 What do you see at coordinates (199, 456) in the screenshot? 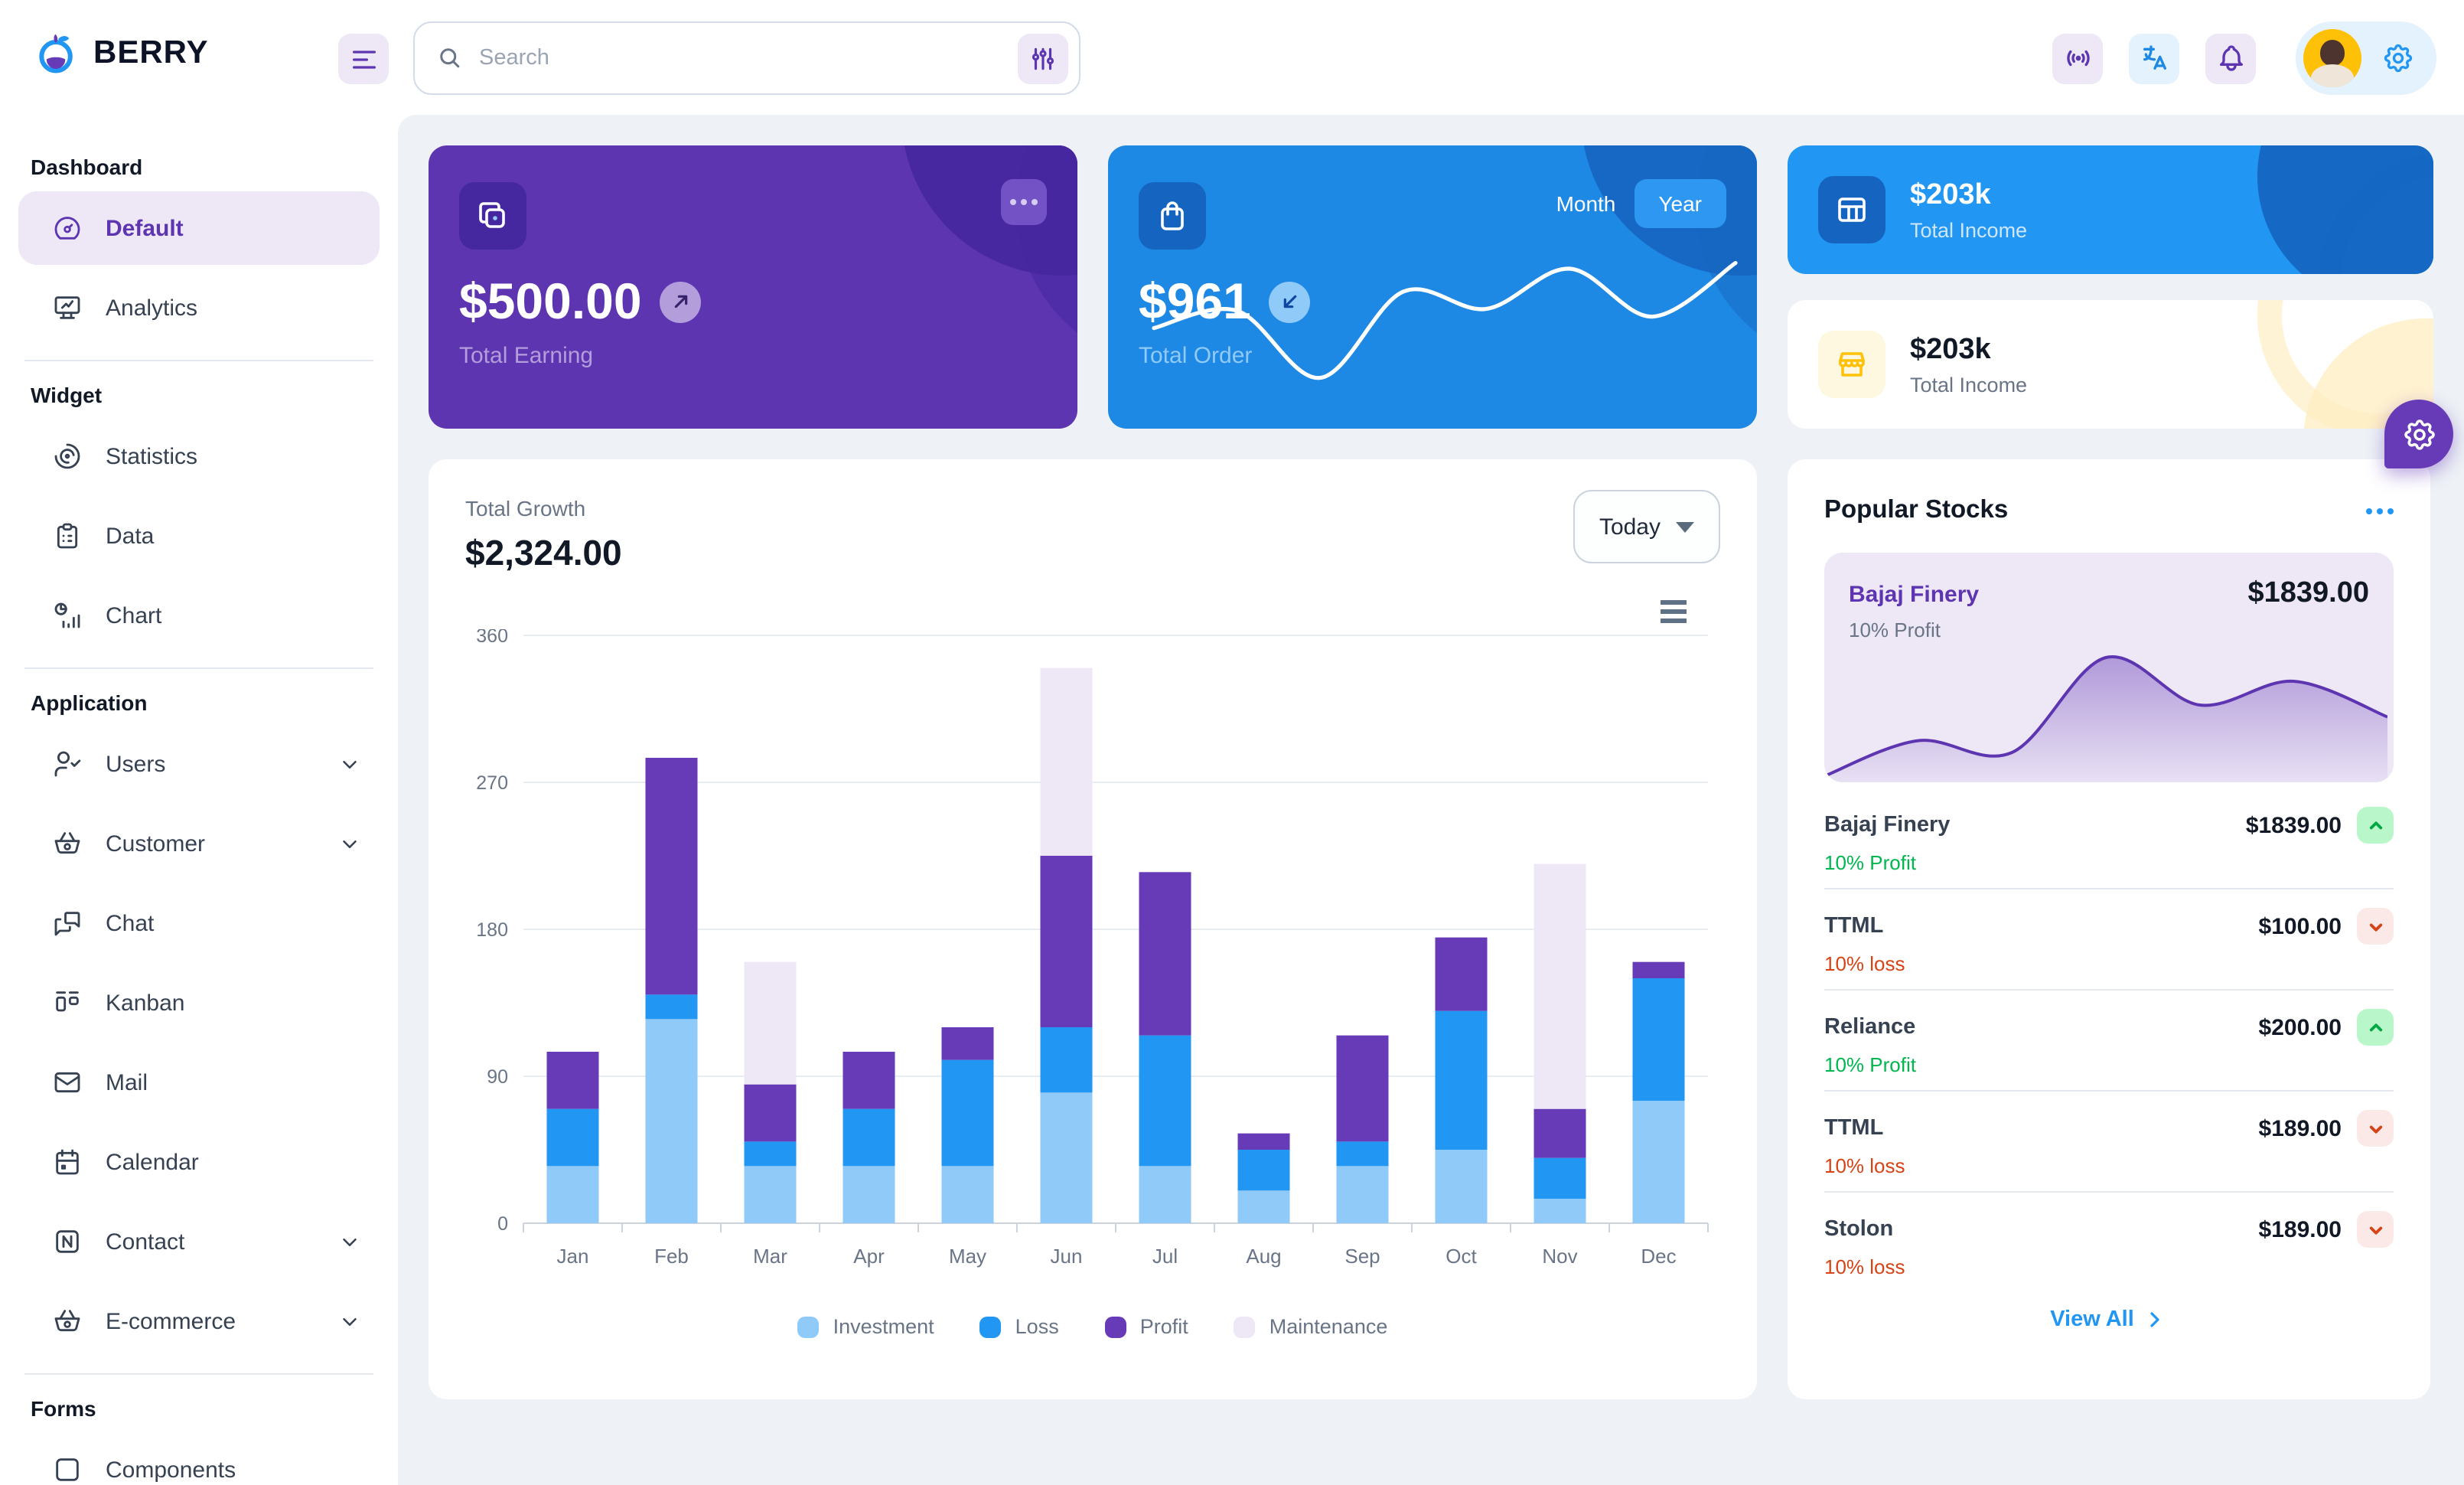
I see `sidebar-item-statistics: Statistics` at bounding box center [199, 456].